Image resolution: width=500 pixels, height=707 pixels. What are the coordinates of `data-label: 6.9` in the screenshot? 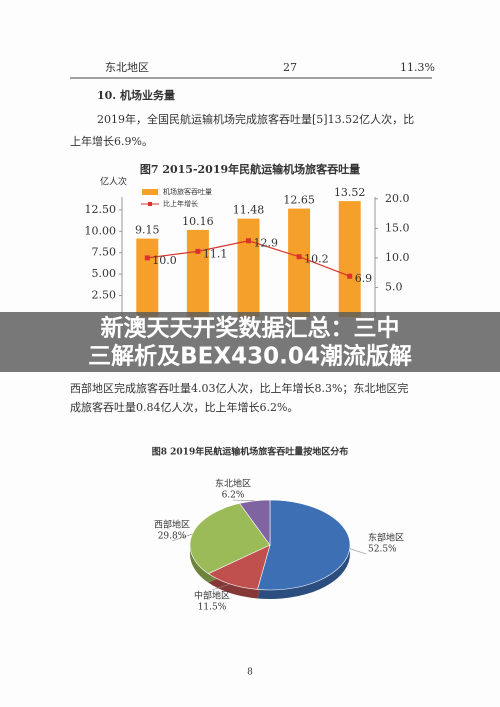 It's located at (364, 278).